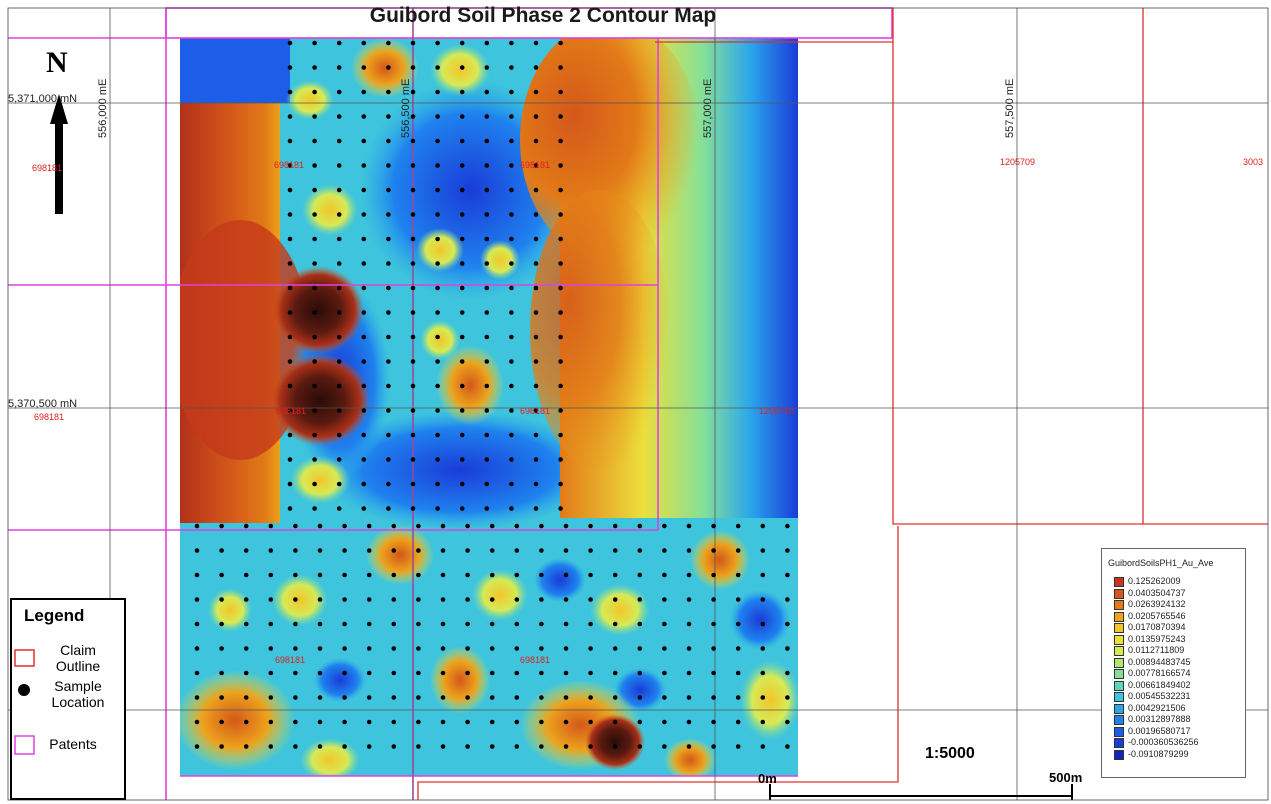  I want to click on easting-label: 557,000 mE, so click(708, 108).